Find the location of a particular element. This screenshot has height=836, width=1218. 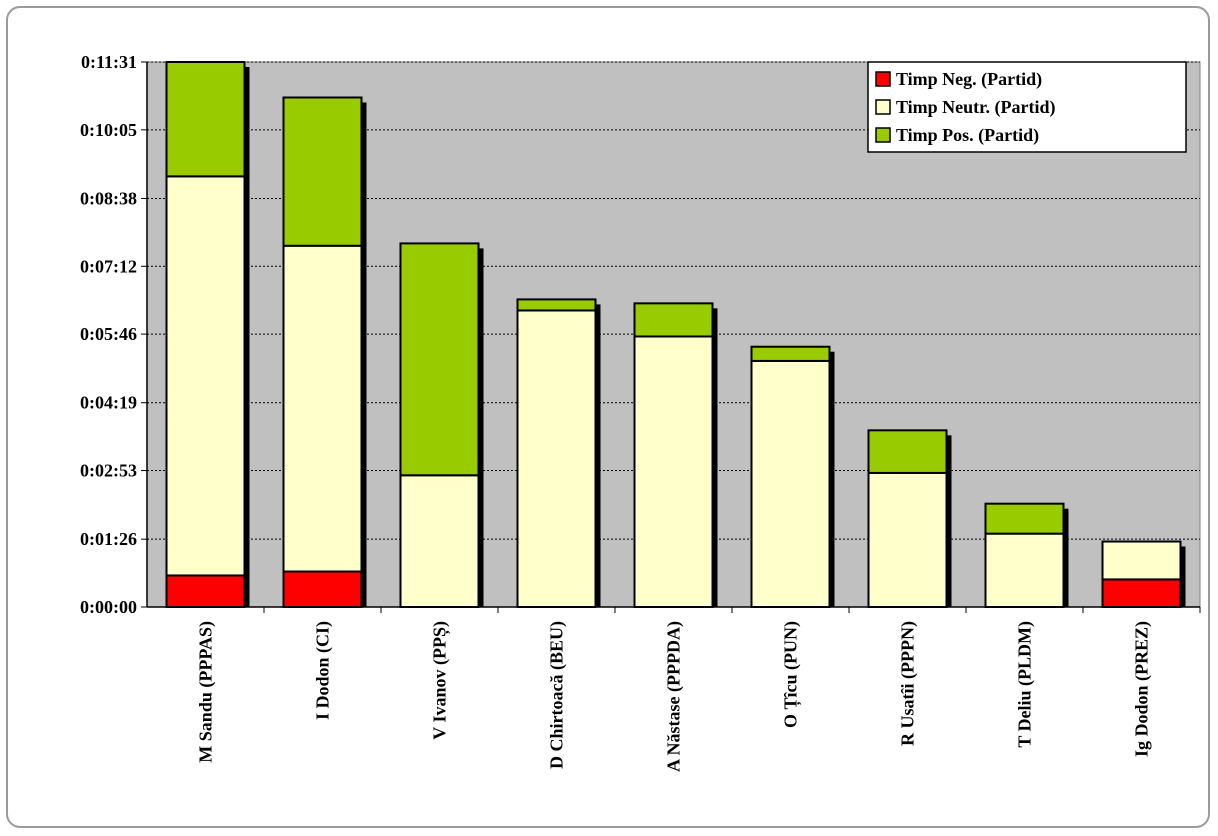

legend-label: Timp Pos. (Partid) is located at coordinates (967, 135).